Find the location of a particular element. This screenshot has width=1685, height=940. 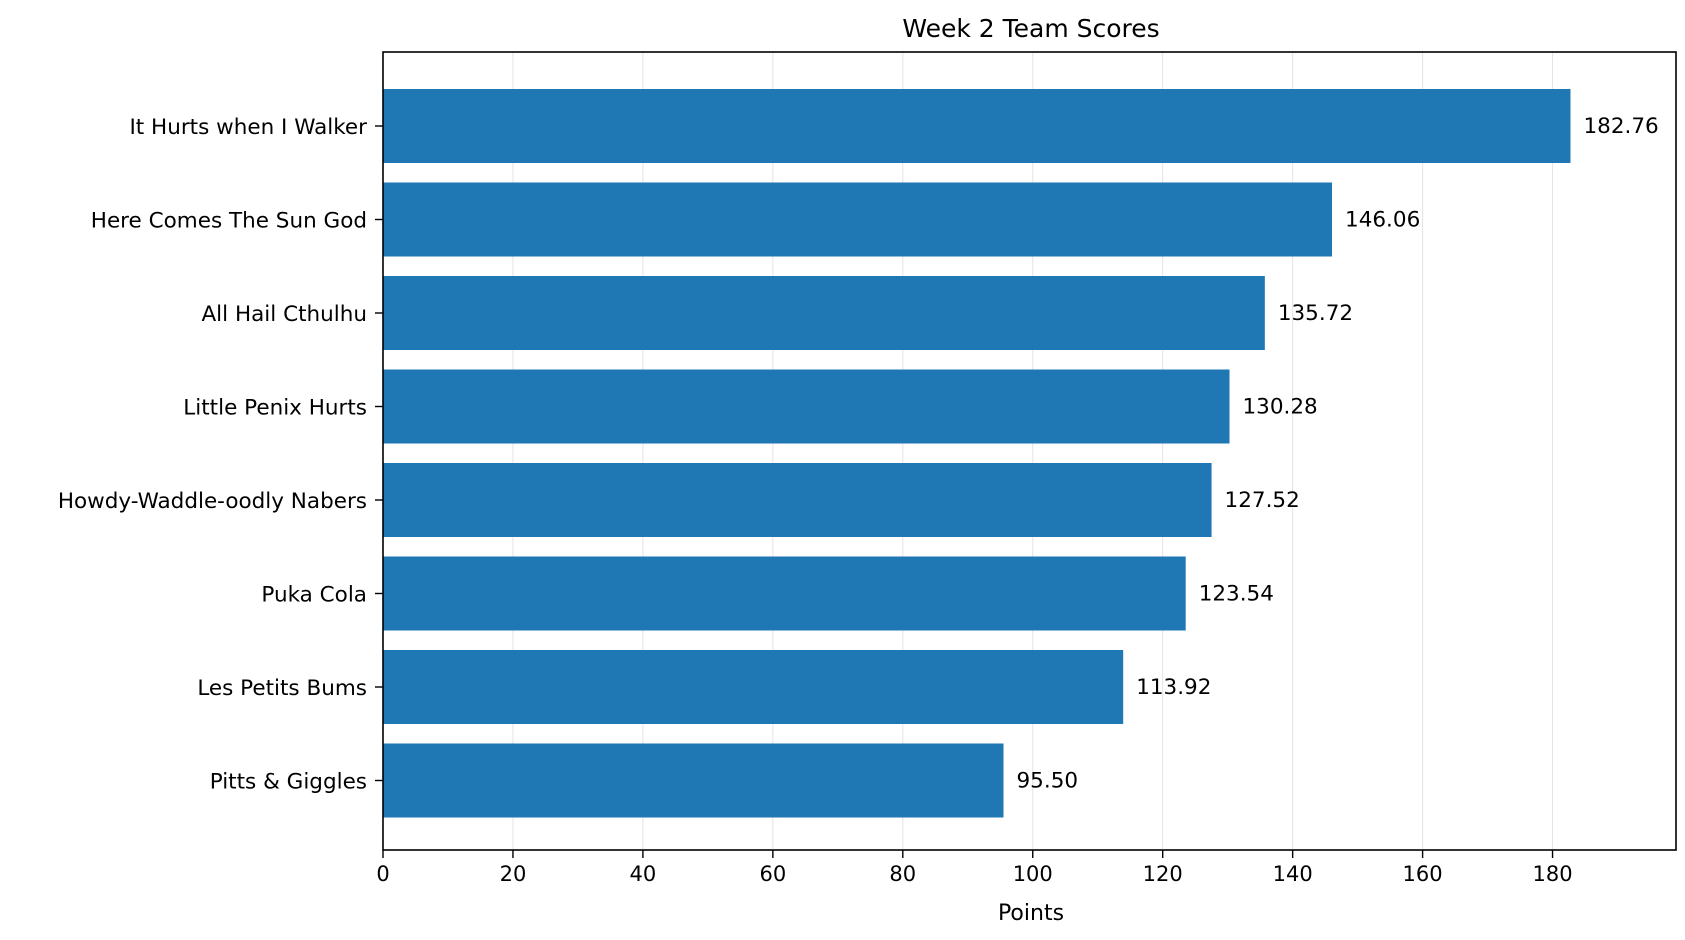

x-tick-label: 40 is located at coordinates (643, 874).